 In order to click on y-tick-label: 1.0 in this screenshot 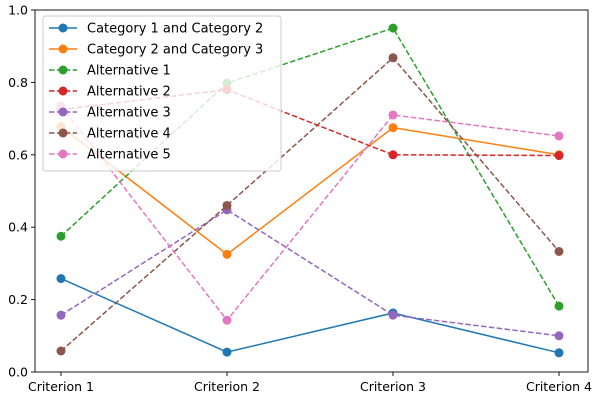, I will do `click(18, 10)`.